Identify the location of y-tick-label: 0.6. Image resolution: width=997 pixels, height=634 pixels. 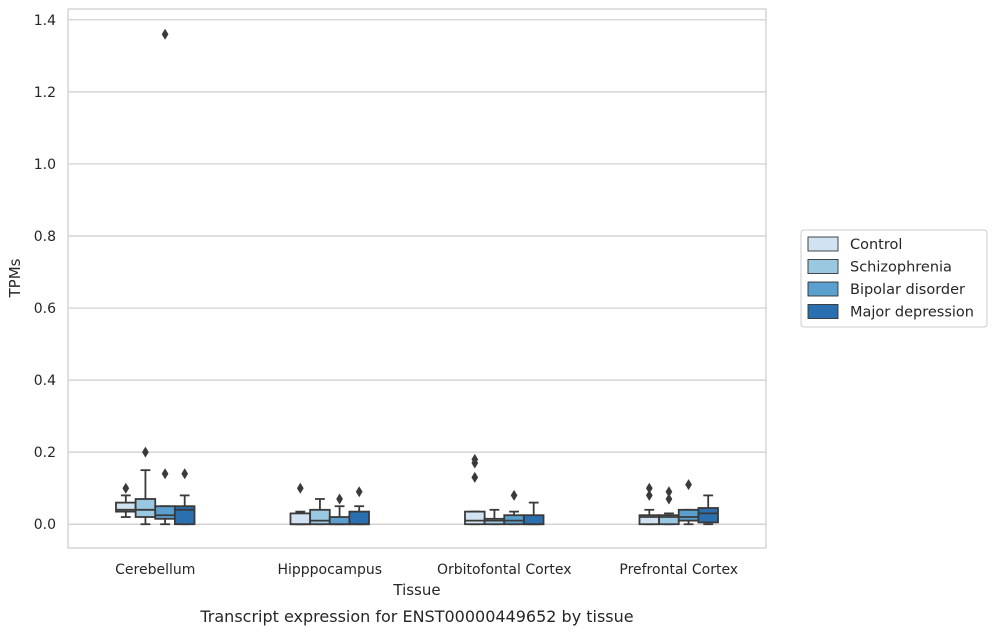
(45, 309).